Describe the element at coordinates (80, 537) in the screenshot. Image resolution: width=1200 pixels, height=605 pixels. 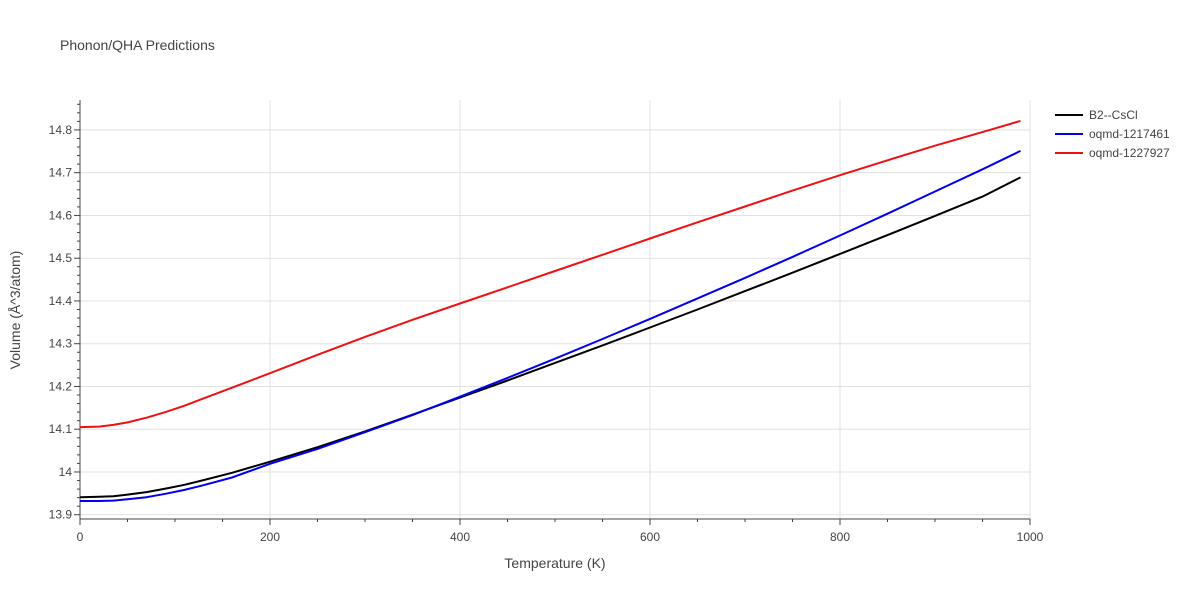
I see `x-tick-label: 0` at that location.